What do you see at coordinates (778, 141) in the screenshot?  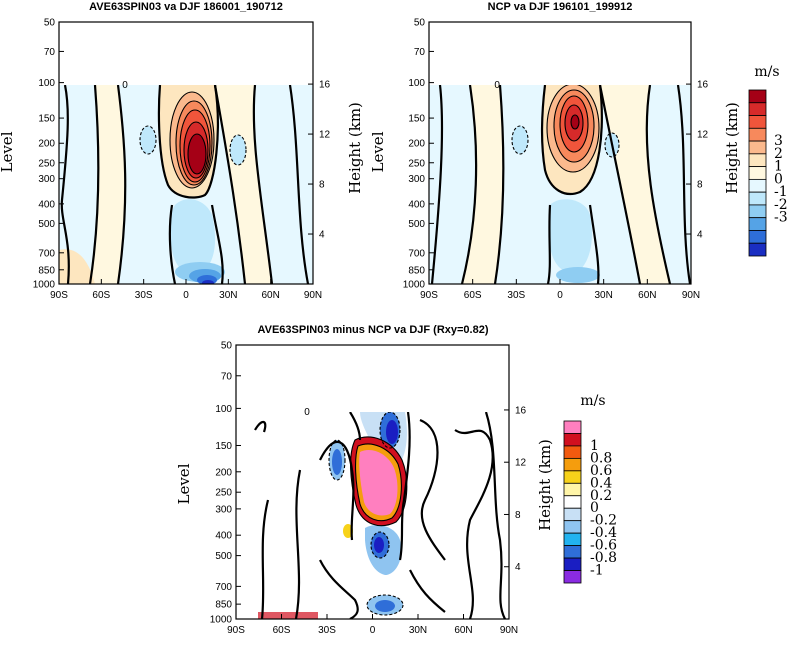 I see `colorbar-label: 3` at bounding box center [778, 141].